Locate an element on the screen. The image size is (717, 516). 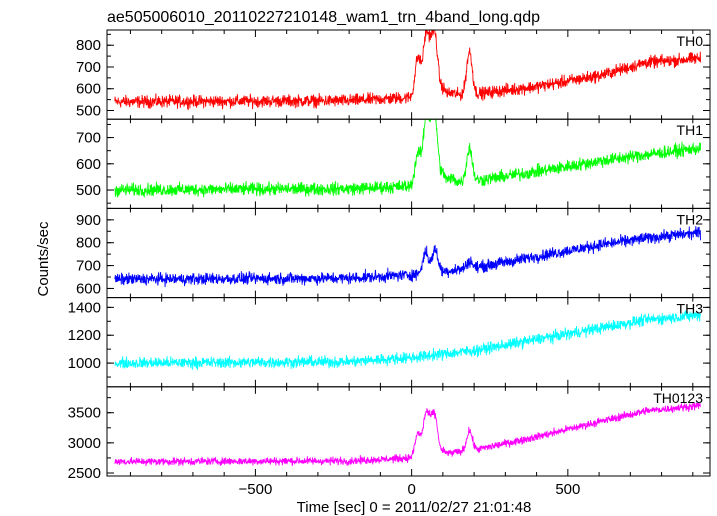
series-line-th0123 is located at coordinates (407, 434).